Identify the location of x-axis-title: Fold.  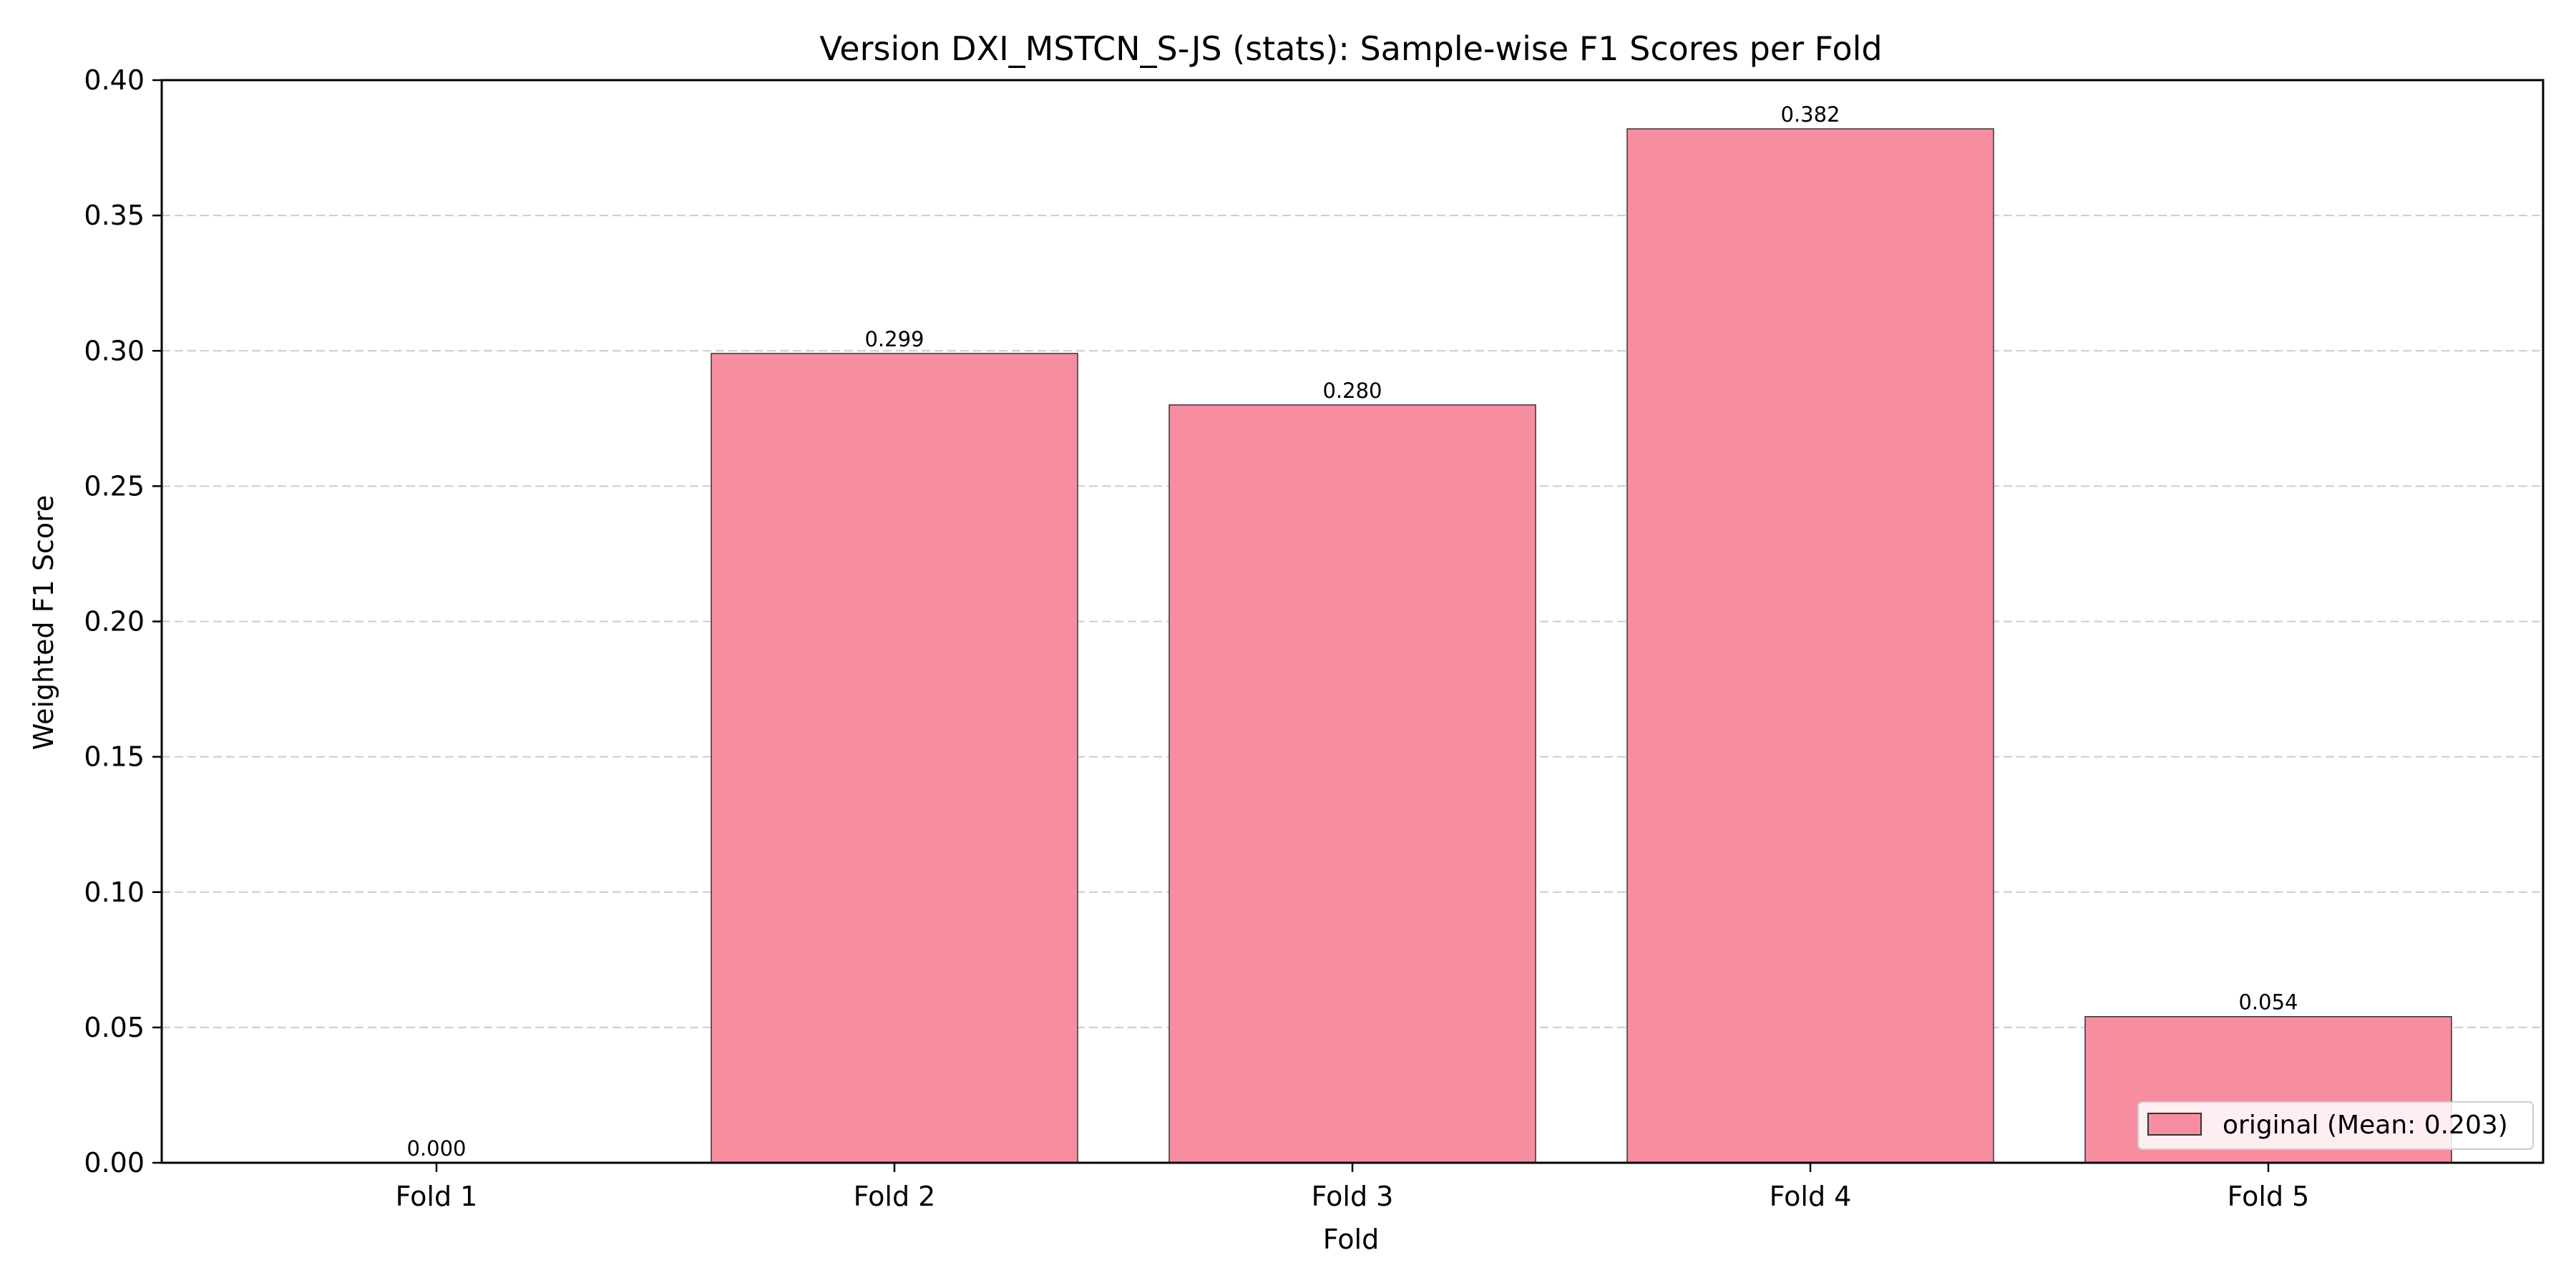
(1351, 1239).